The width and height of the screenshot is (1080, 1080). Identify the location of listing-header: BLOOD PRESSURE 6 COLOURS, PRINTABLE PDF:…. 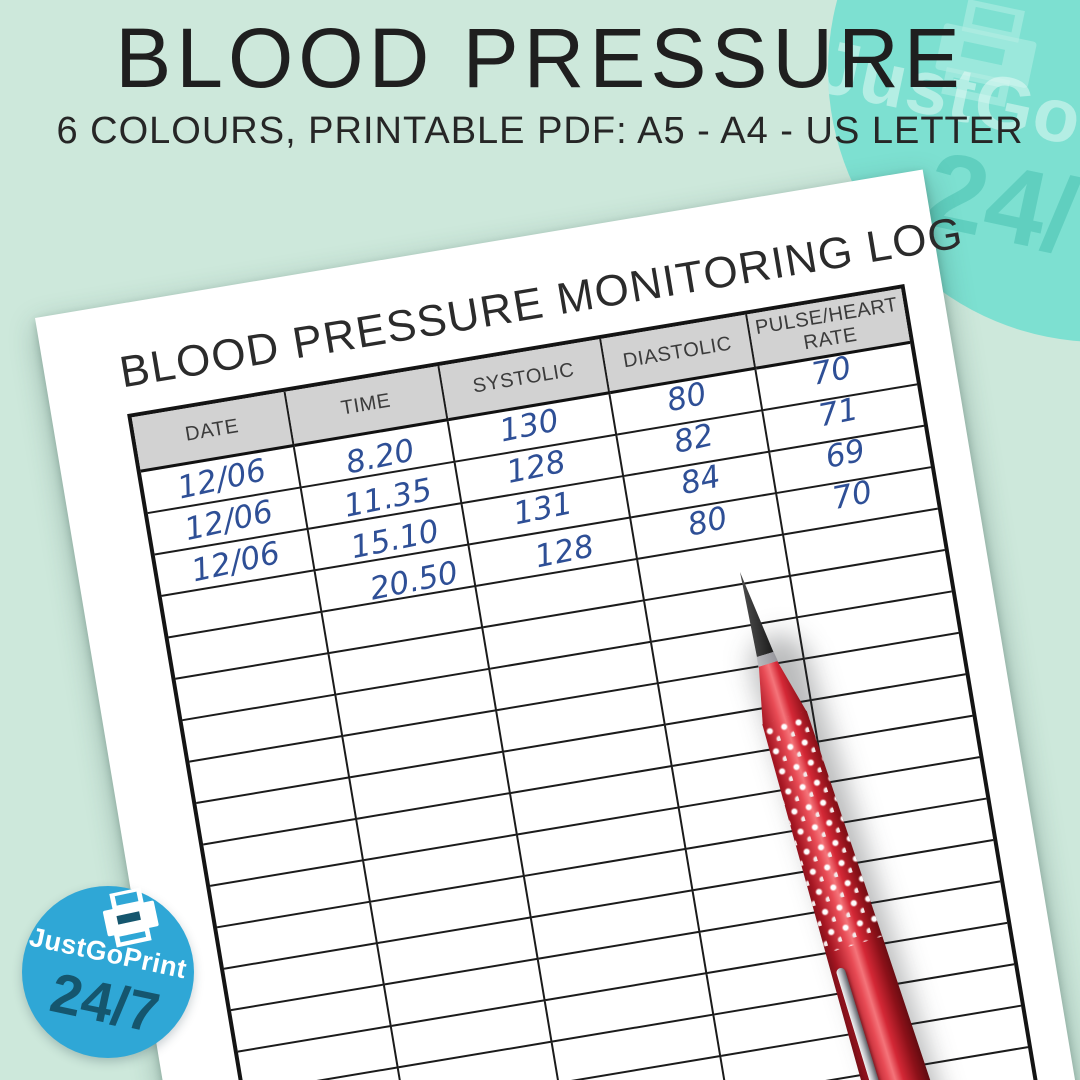
(540, 83).